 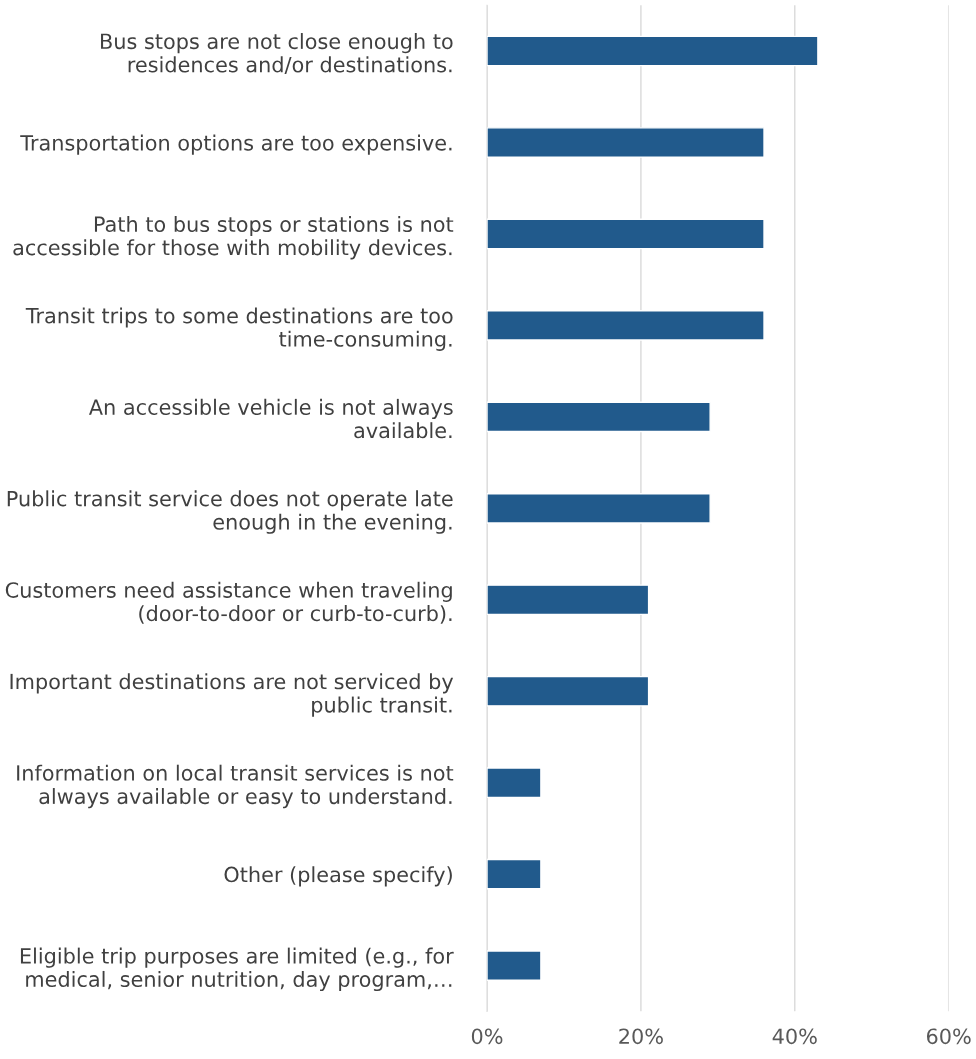 I want to click on y-tick-label: Path to bus stops or stations is not accessible for those with mobility devices., so click(x=233, y=237).